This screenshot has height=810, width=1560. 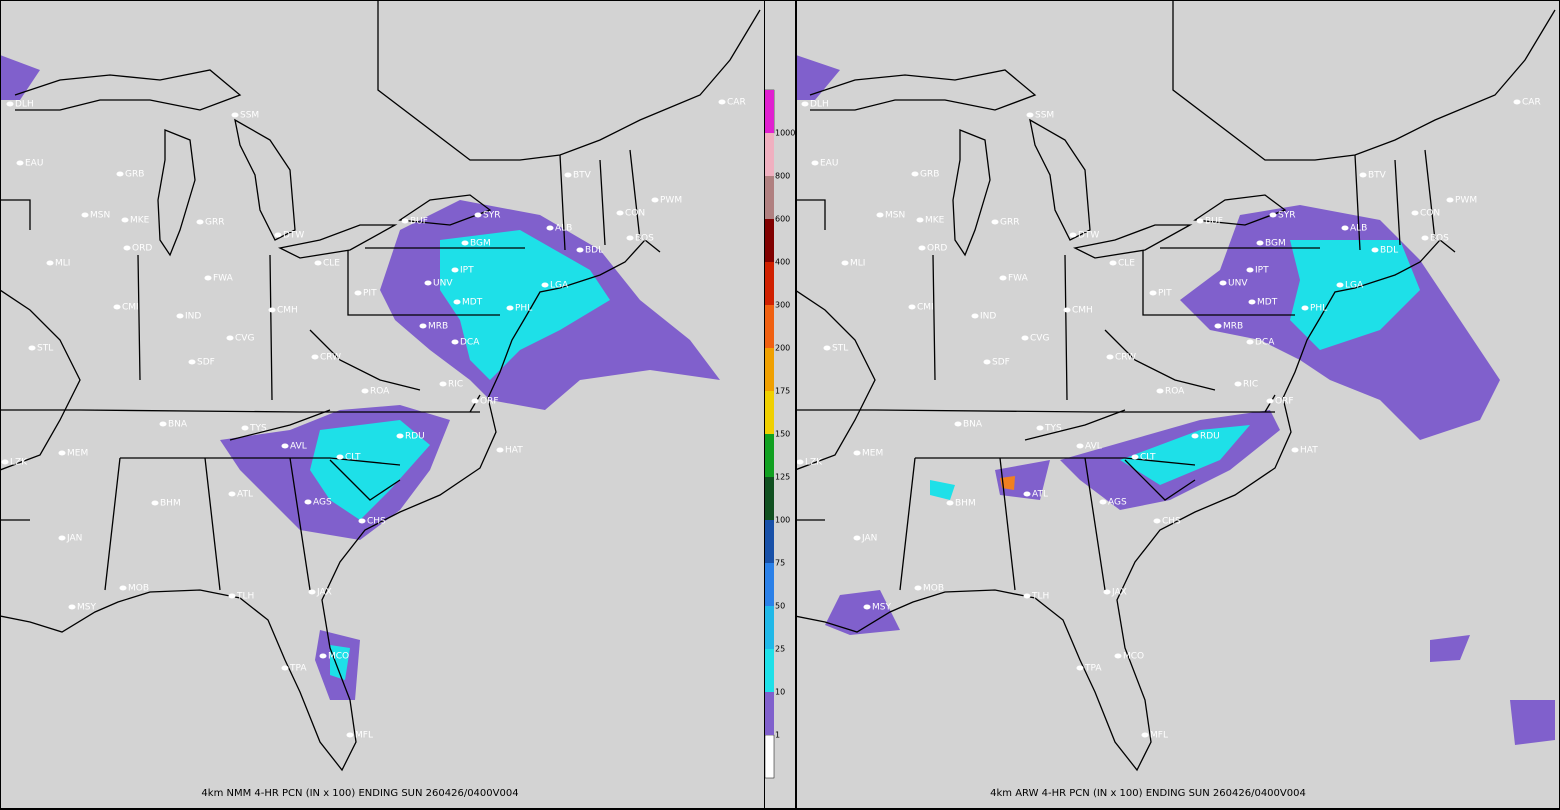 What do you see at coordinates (1358, 229) in the screenshot?
I see `station-label: ALB` at bounding box center [1358, 229].